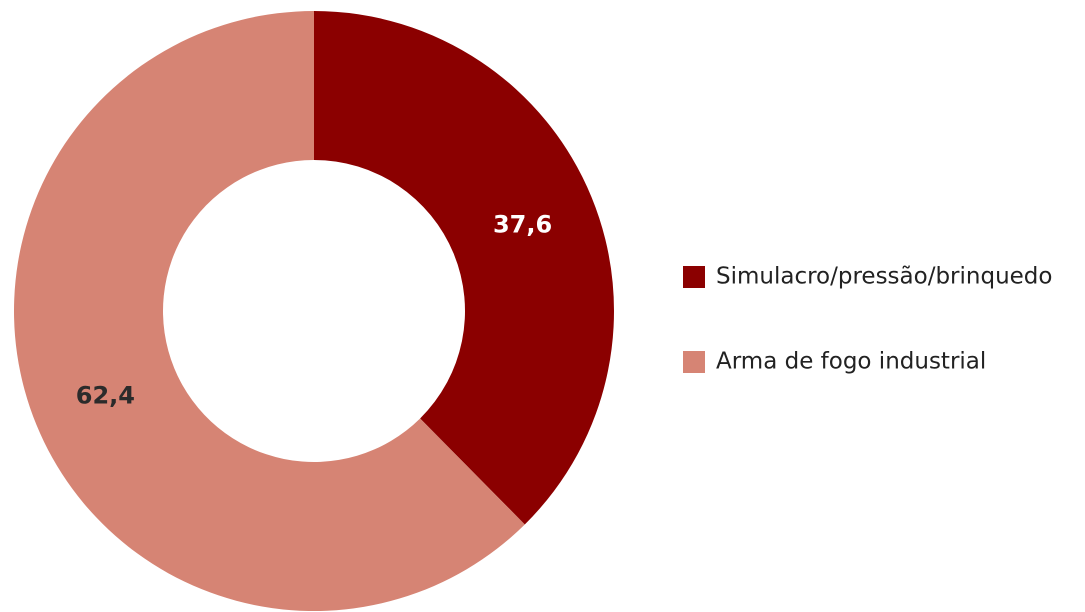  What do you see at coordinates (884, 277) in the screenshot?
I see `legend-label: Simulacro/pressão/brinquedo` at bounding box center [884, 277].